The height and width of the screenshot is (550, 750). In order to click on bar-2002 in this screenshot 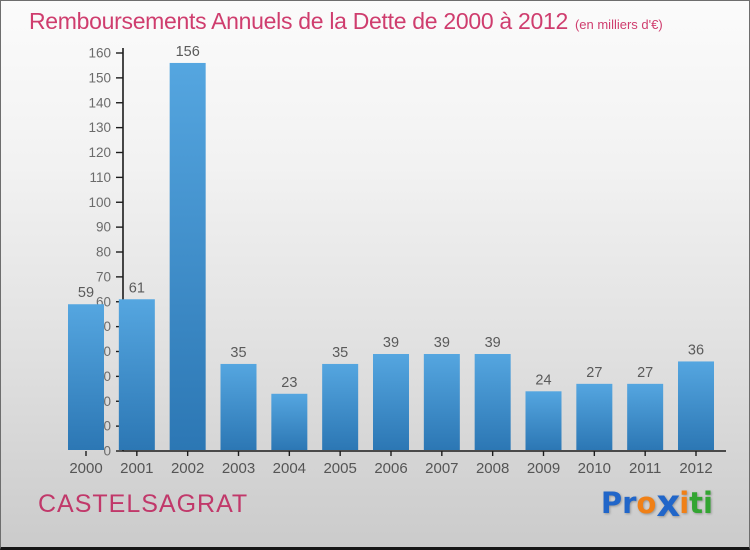, I will do `click(187, 256)`.